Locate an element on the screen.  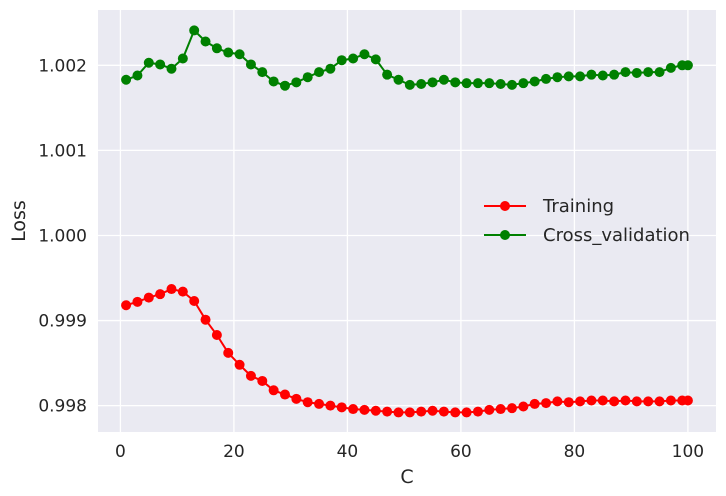
y-tick-label: 0.999 is located at coordinates (62, 322).